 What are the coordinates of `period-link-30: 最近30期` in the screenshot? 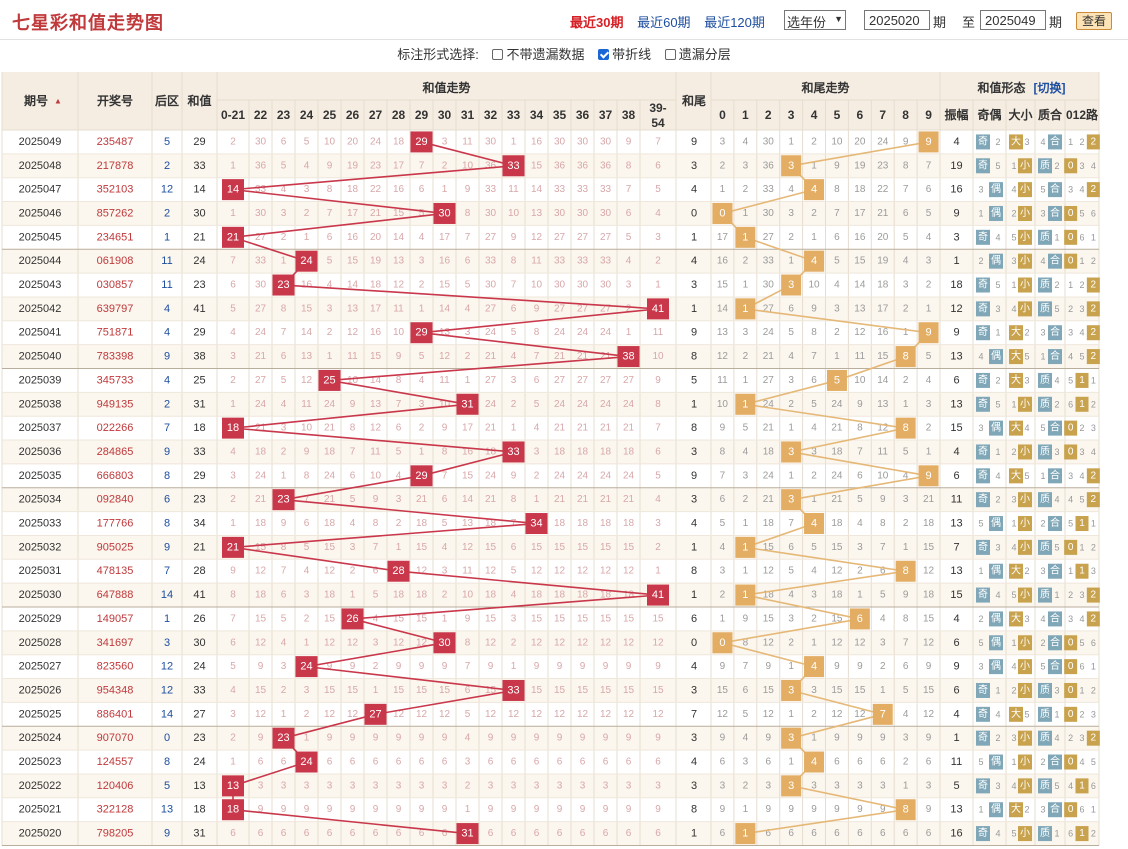 It's located at (597, 22).